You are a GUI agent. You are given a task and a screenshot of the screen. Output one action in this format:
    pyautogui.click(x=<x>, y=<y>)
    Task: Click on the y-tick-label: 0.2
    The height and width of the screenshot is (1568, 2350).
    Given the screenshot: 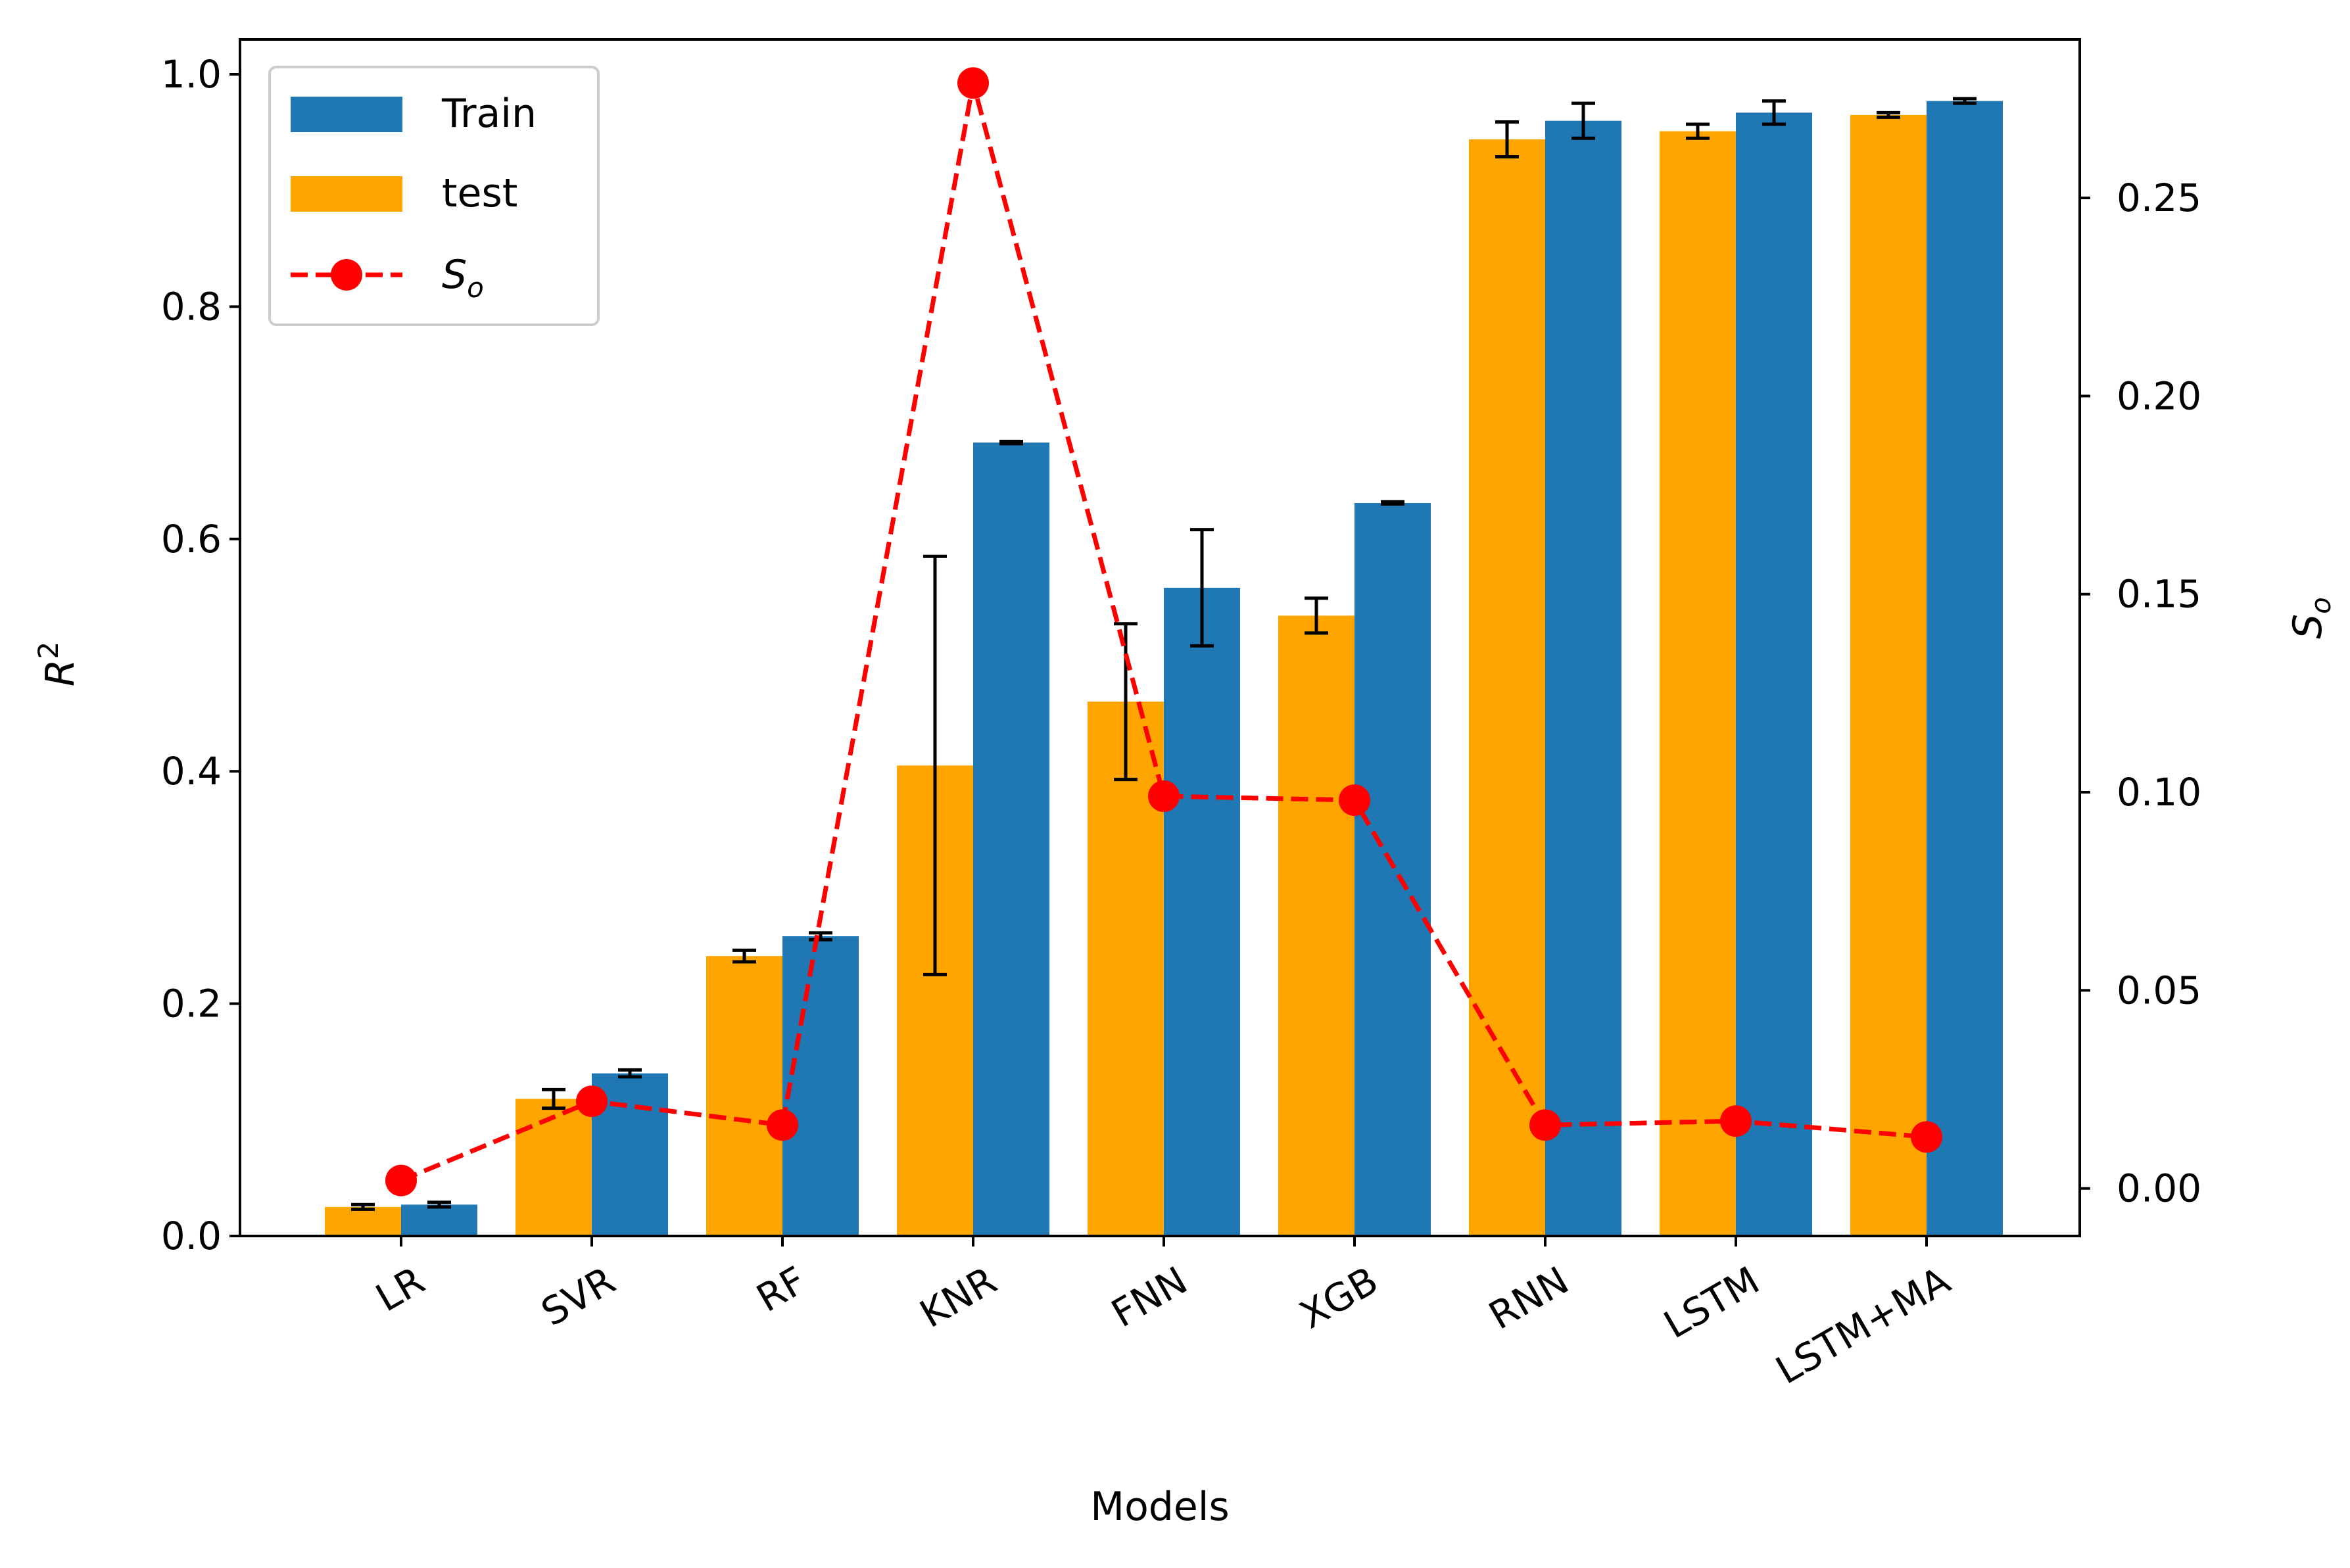 What is the action you would take?
    pyautogui.click(x=191, y=1004)
    